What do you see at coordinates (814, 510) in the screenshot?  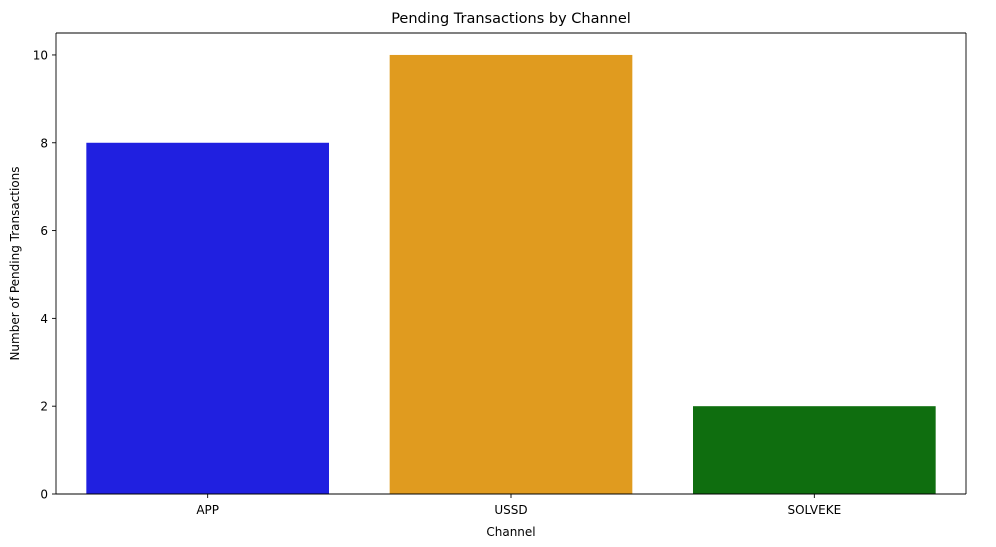 I see `x-tick-label: SOLVEKE` at bounding box center [814, 510].